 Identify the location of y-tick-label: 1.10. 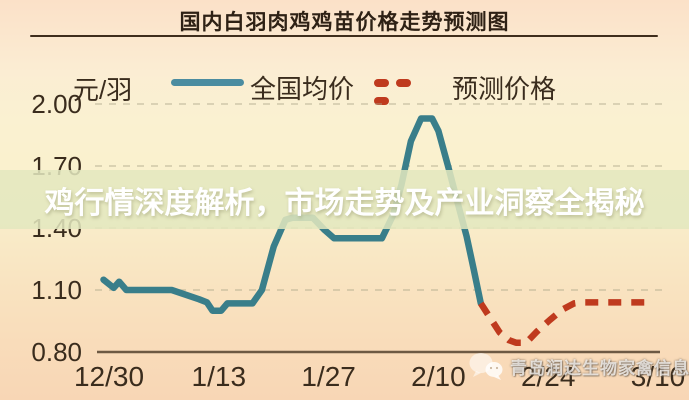
(56, 290).